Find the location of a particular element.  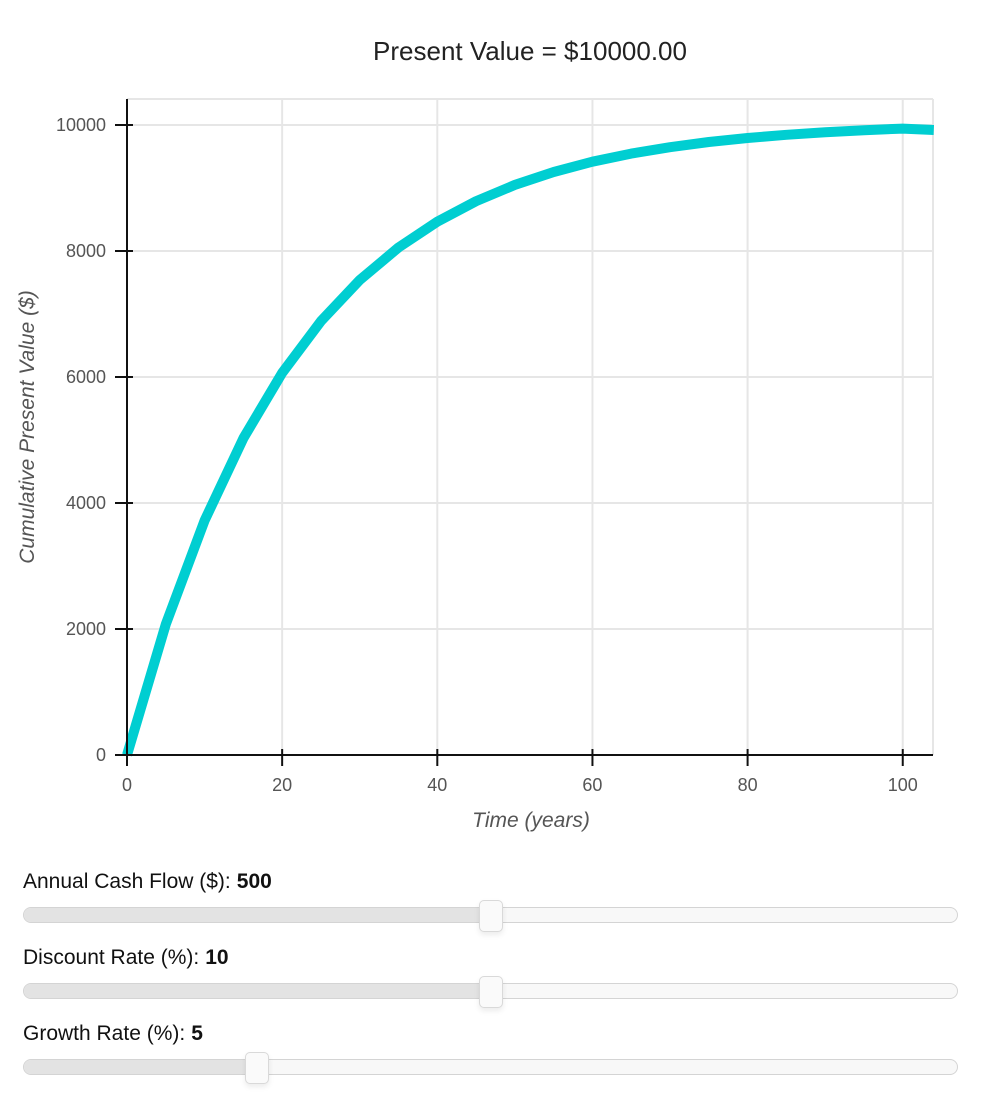

annual-cash-flow-value: 500 is located at coordinates (254, 881).